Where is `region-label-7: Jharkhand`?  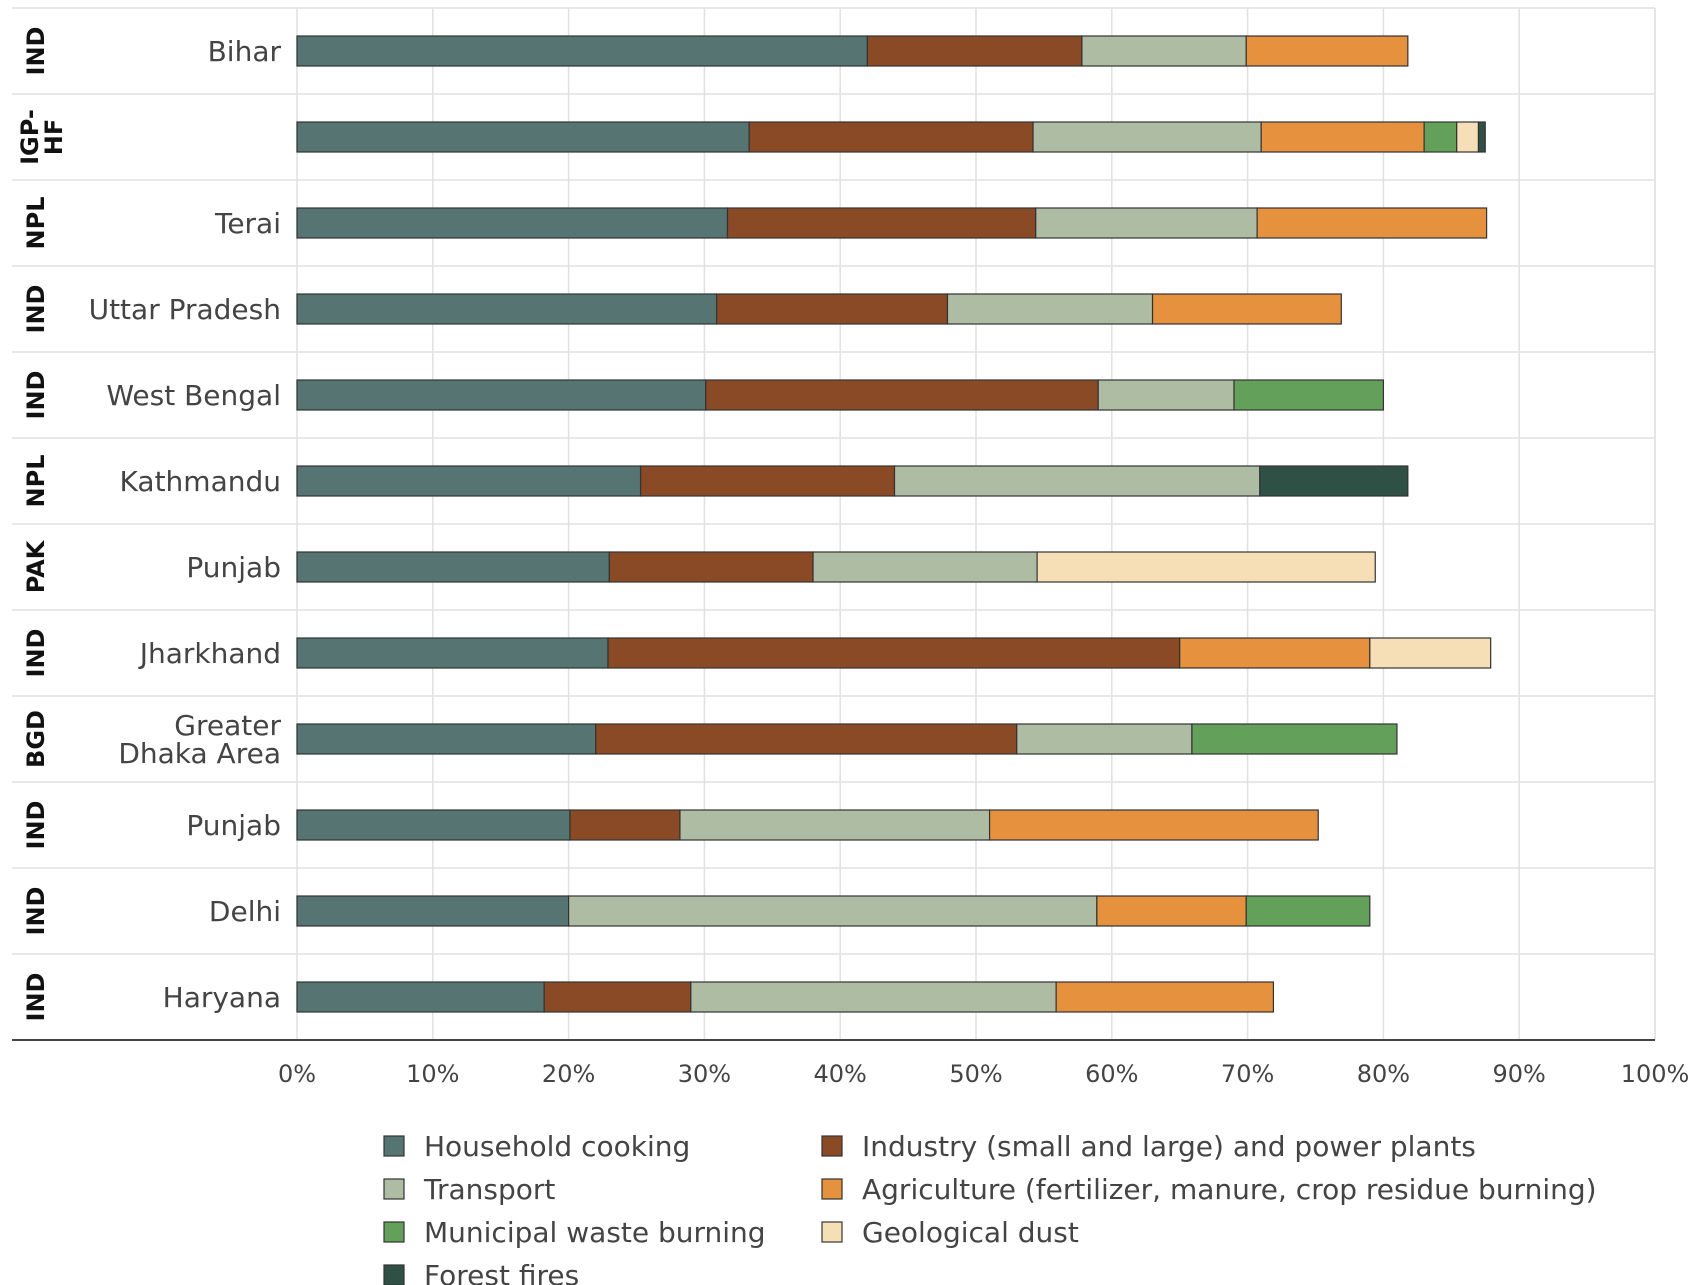
region-label-7: Jharkhand is located at coordinates (209, 653).